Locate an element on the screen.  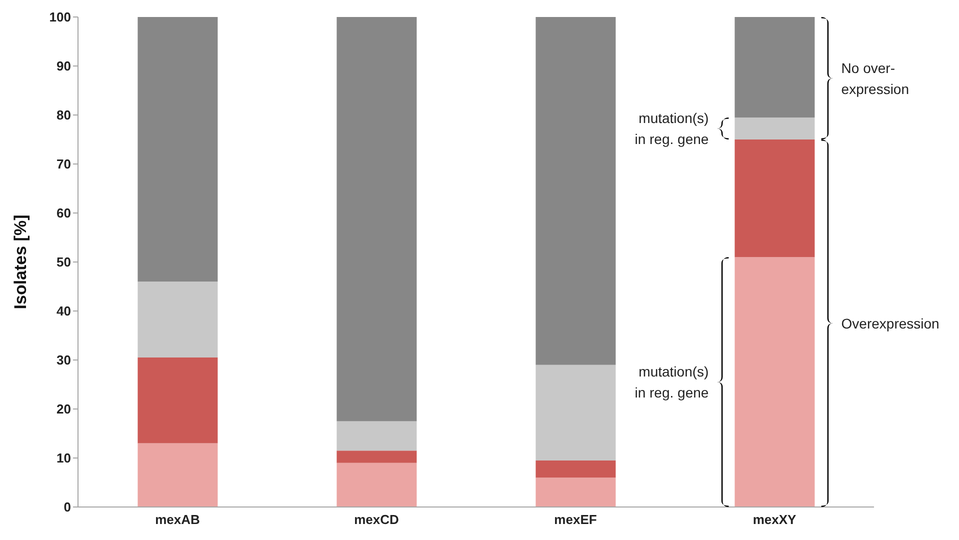
y-tick-label: 100 is located at coordinates (60, 17).